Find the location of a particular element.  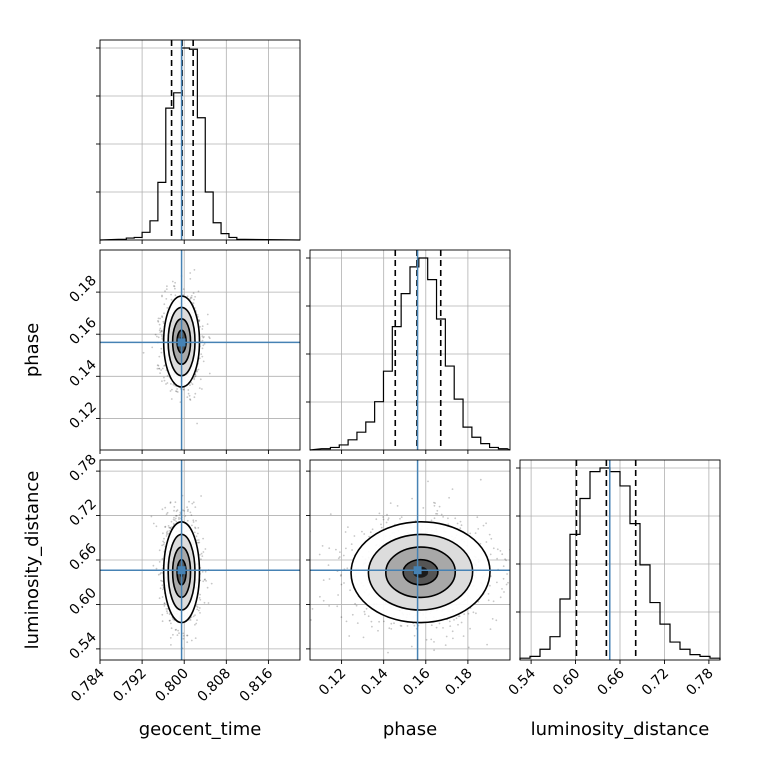

x-tick-label: 0.78 is located at coordinates (699, 682).